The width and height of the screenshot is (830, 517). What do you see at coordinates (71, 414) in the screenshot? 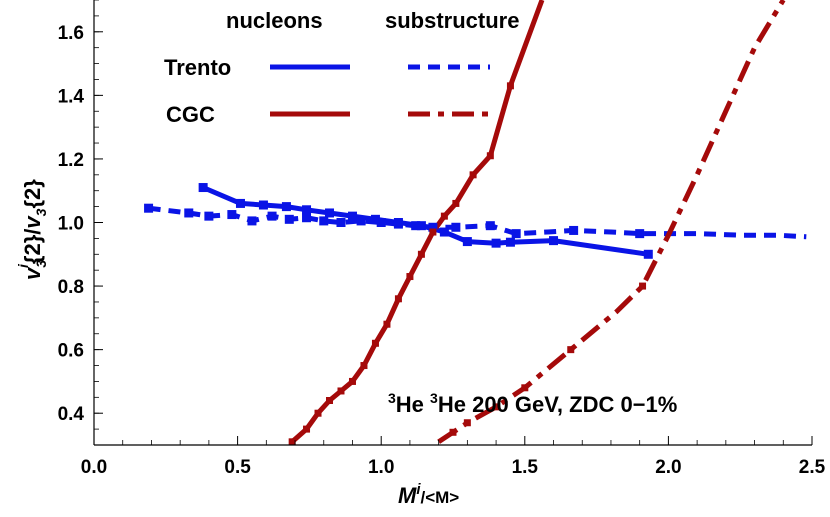
I see `y-tick-label: 0.4` at bounding box center [71, 414].